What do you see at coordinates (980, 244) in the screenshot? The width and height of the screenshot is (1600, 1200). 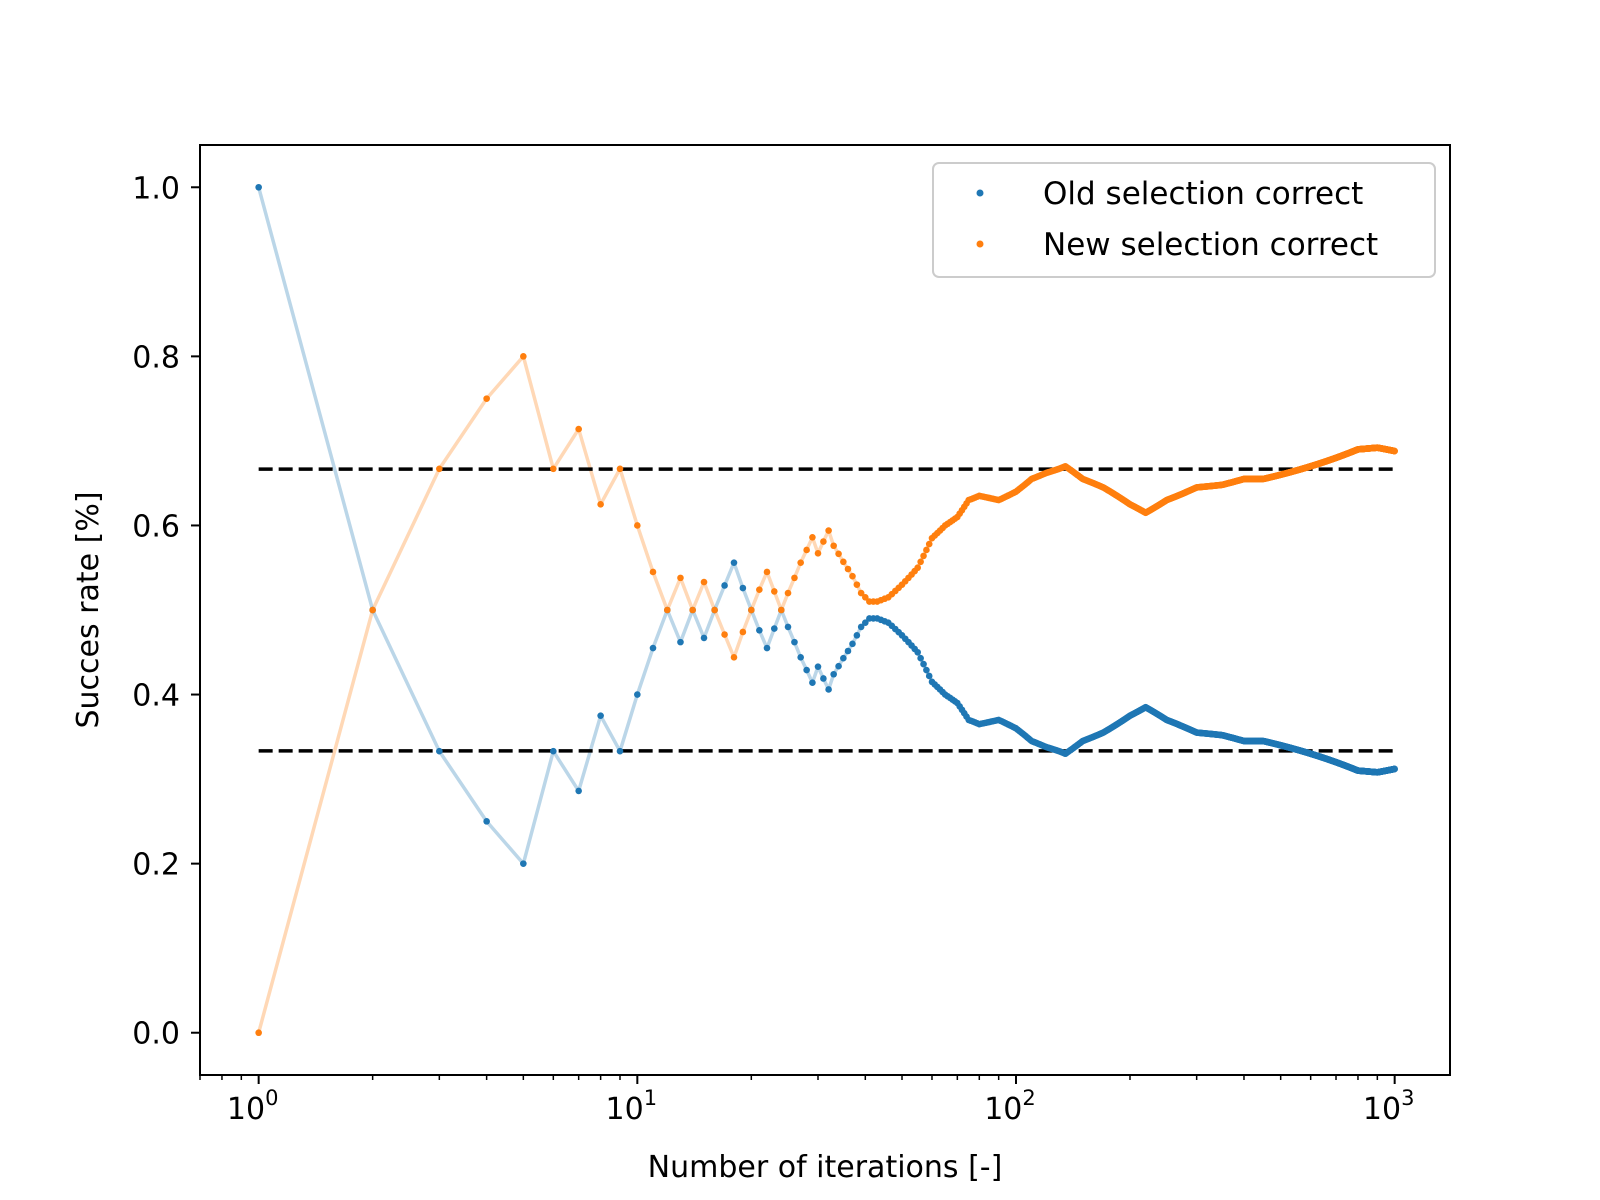 I see `legend-marker-new` at bounding box center [980, 244].